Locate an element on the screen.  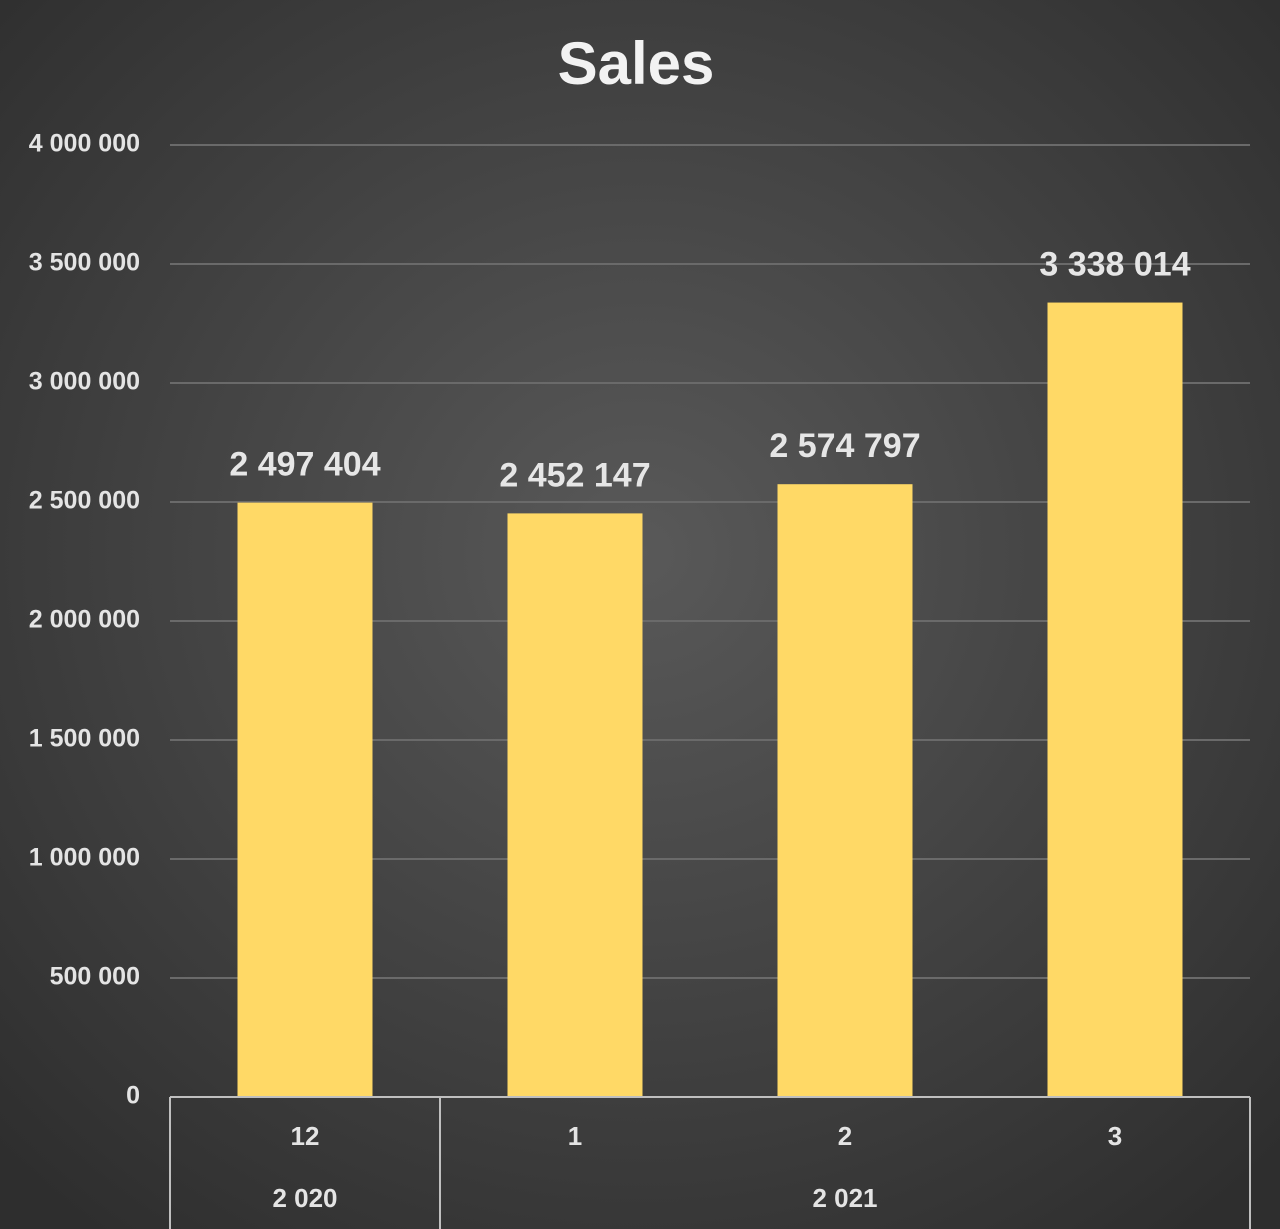
x-tick-label: 1 is located at coordinates (575, 1136).